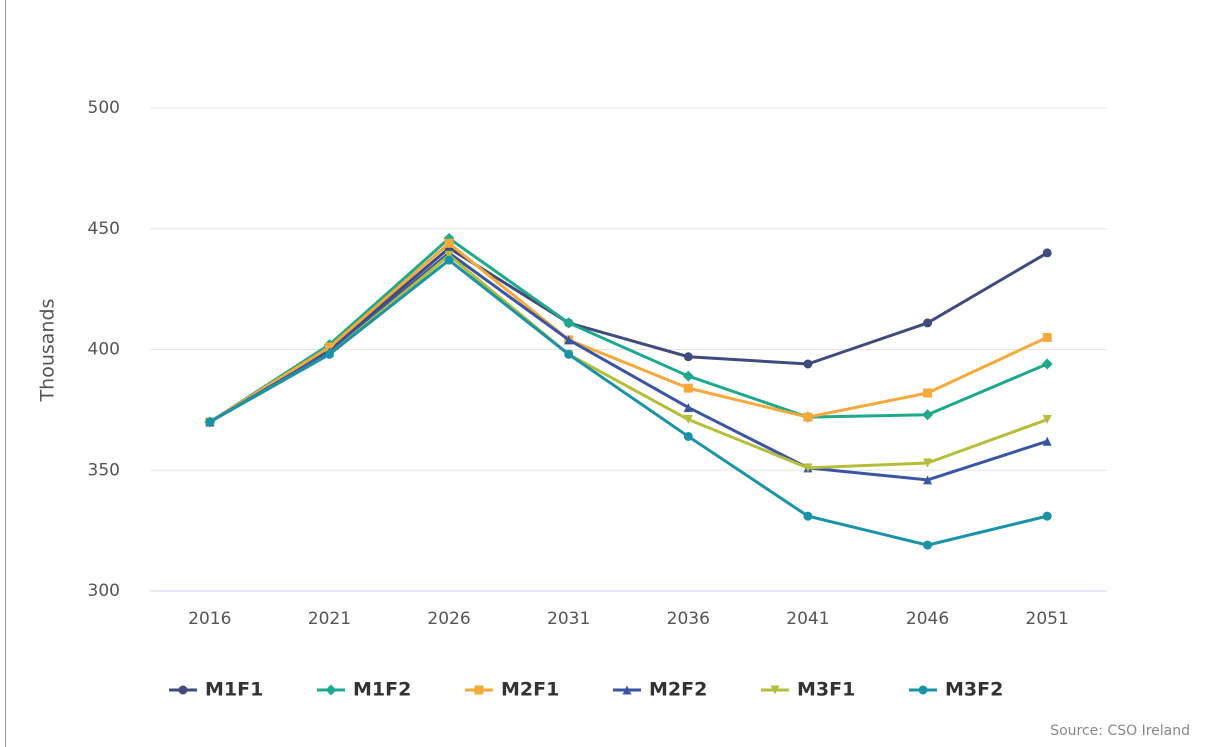 Image resolution: width=1207 pixels, height=747 pixels. I want to click on legend-label: M2F2, so click(678, 690).